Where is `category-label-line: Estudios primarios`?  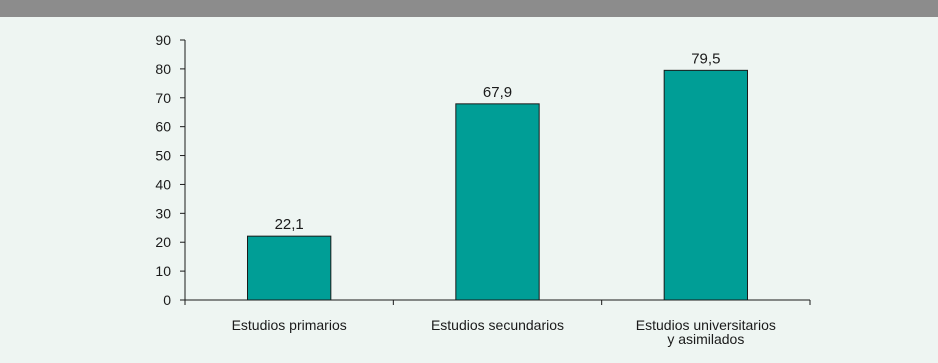 category-label-line: Estudios primarios is located at coordinates (289, 325).